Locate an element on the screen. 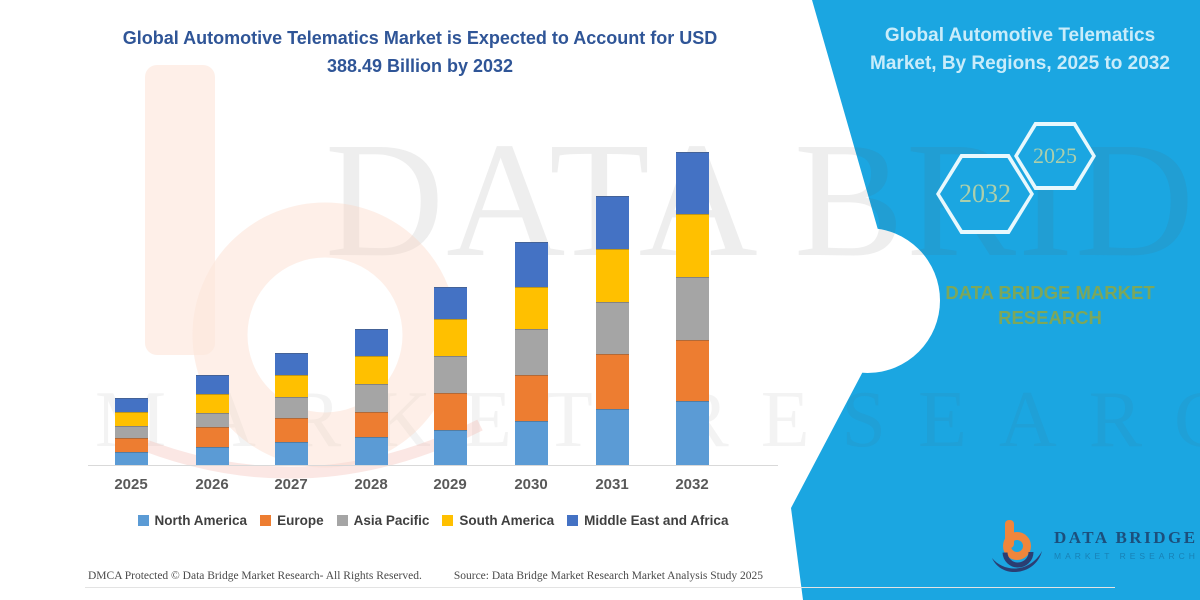 The height and width of the screenshot is (600, 1200). x-axis-label-2029: 2029 is located at coordinates (450, 484).